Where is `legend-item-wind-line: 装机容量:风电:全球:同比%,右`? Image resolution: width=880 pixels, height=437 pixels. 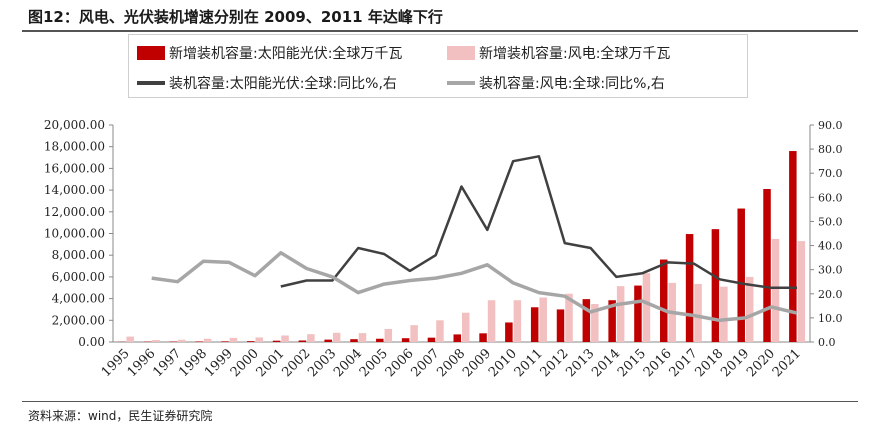
legend-item-wind-line: 装机容量:风电:全球:同比%,右 is located at coordinates (556, 83).